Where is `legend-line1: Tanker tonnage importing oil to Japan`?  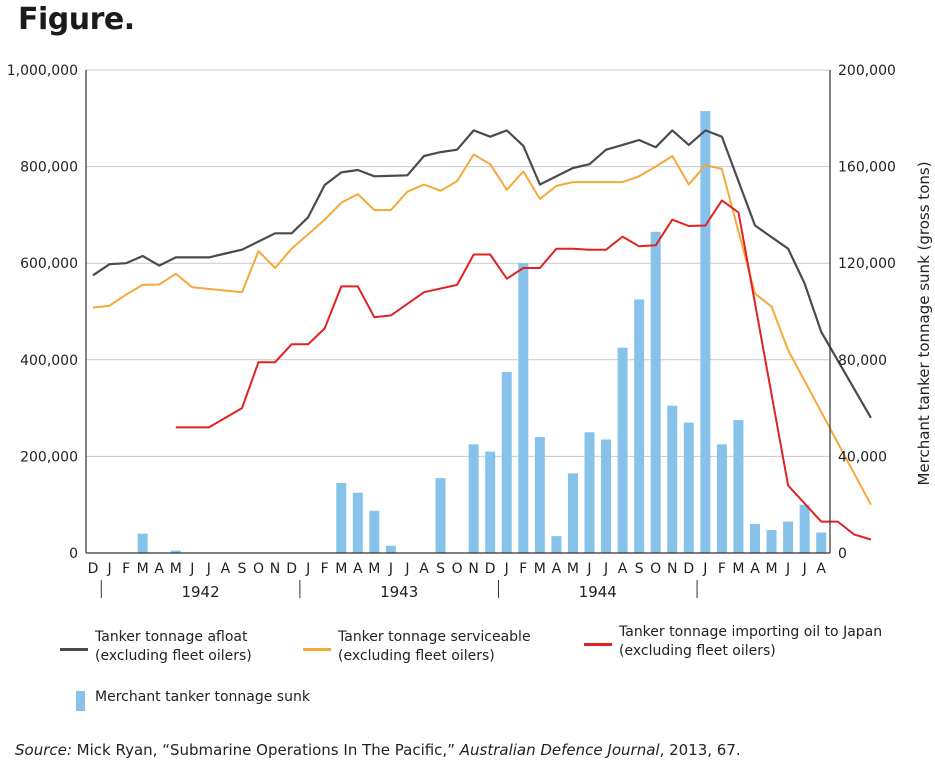 legend-line1: Tanker tonnage importing oil to Japan is located at coordinates (751, 632).